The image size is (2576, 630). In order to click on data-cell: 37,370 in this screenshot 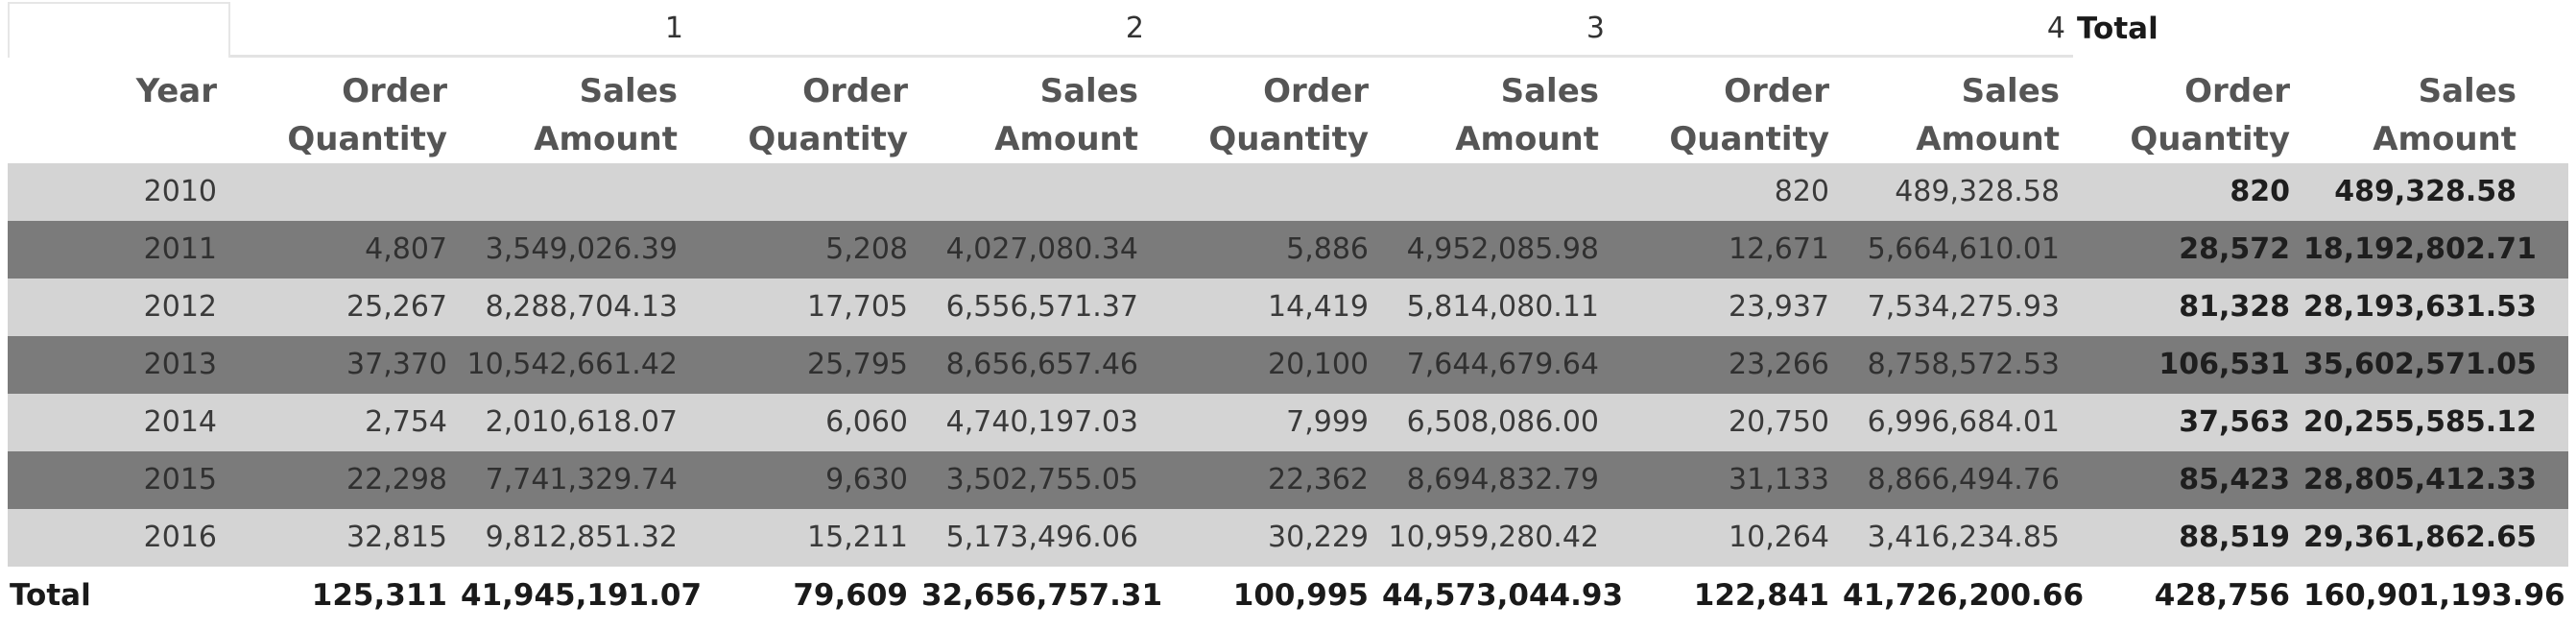, I will do `click(396, 364)`.